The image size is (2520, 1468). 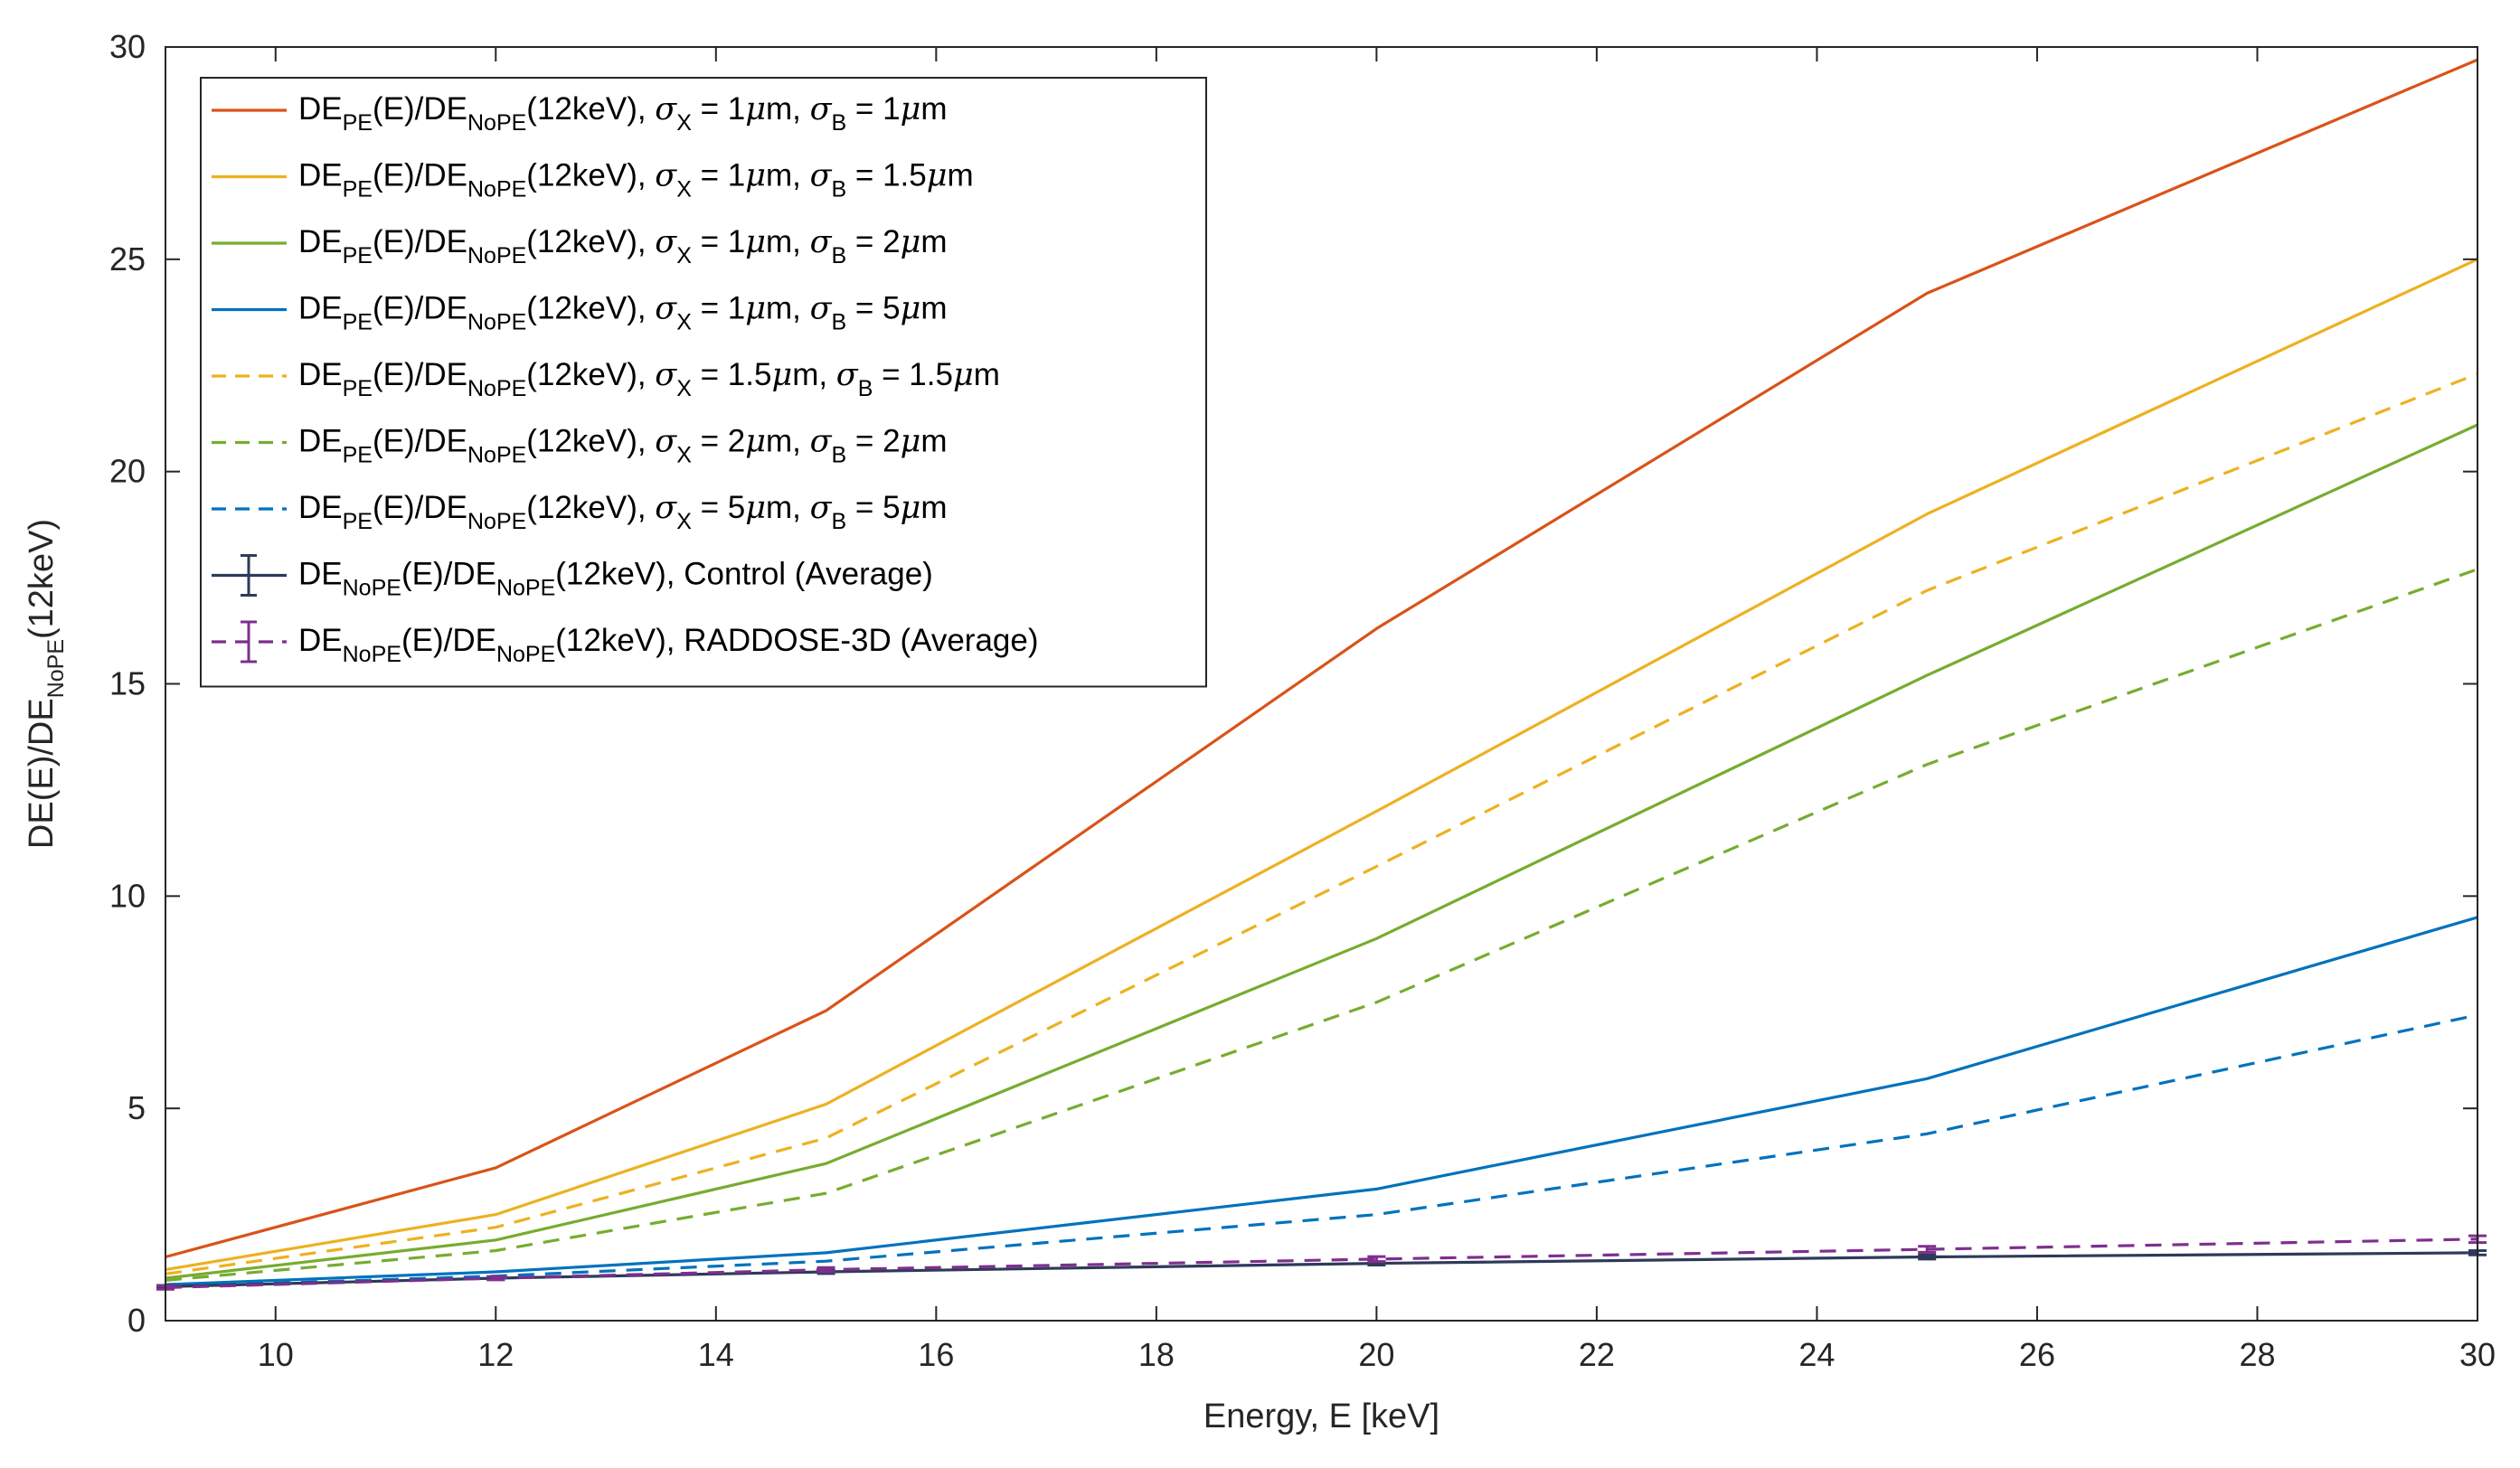 I want to click on y-tick-label: 20, so click(x=128, y=471).